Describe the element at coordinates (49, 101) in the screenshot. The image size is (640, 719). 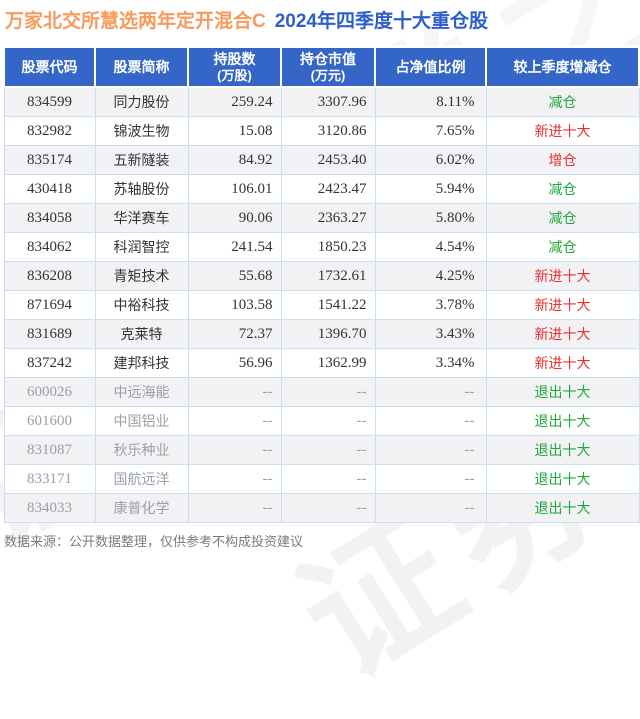
I see `stock-code: 834599` at that location.